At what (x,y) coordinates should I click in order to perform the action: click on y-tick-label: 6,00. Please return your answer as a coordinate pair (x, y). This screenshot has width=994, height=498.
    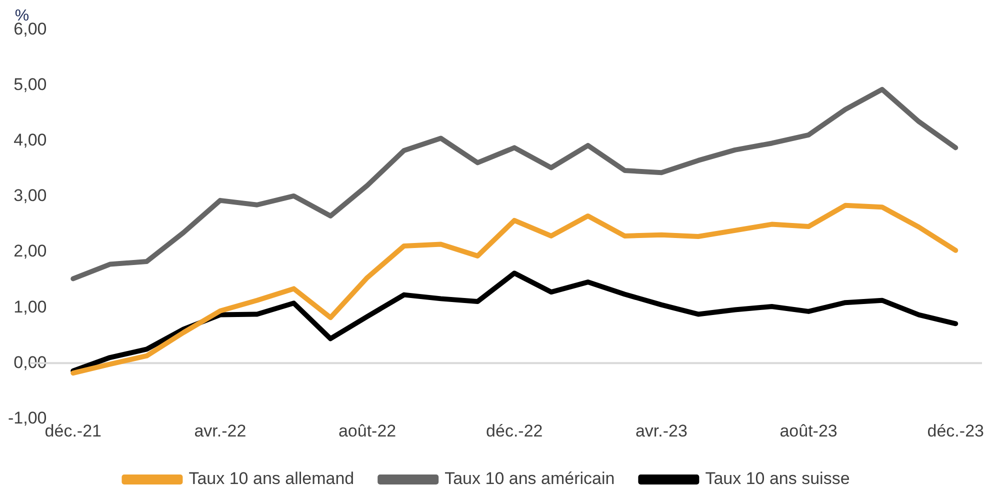
    Looking at the image, I should click on (30, 29).